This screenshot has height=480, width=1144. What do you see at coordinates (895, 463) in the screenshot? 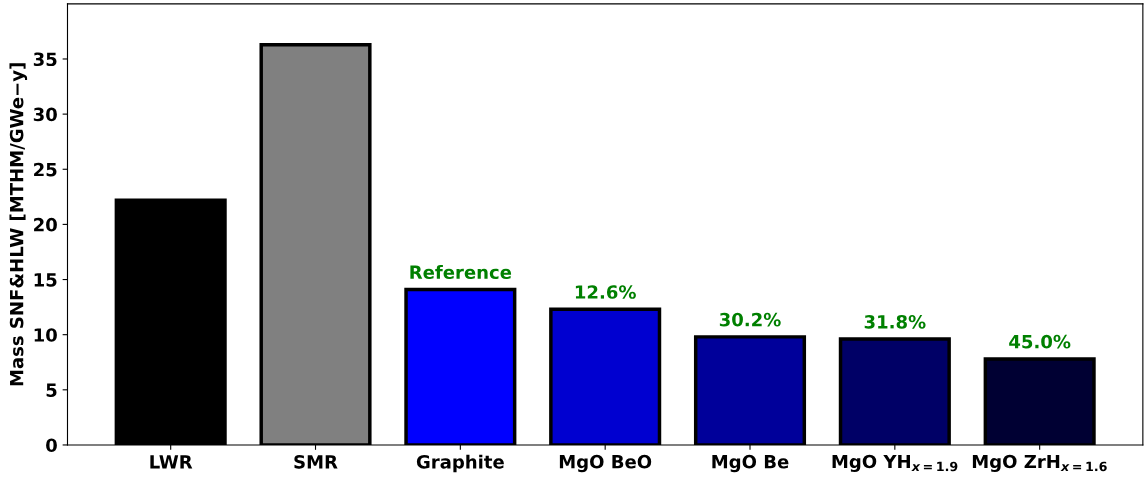
I see `x-tick-label: MgO YH$_{x=1.9}$` at bounding box center [895, 463].